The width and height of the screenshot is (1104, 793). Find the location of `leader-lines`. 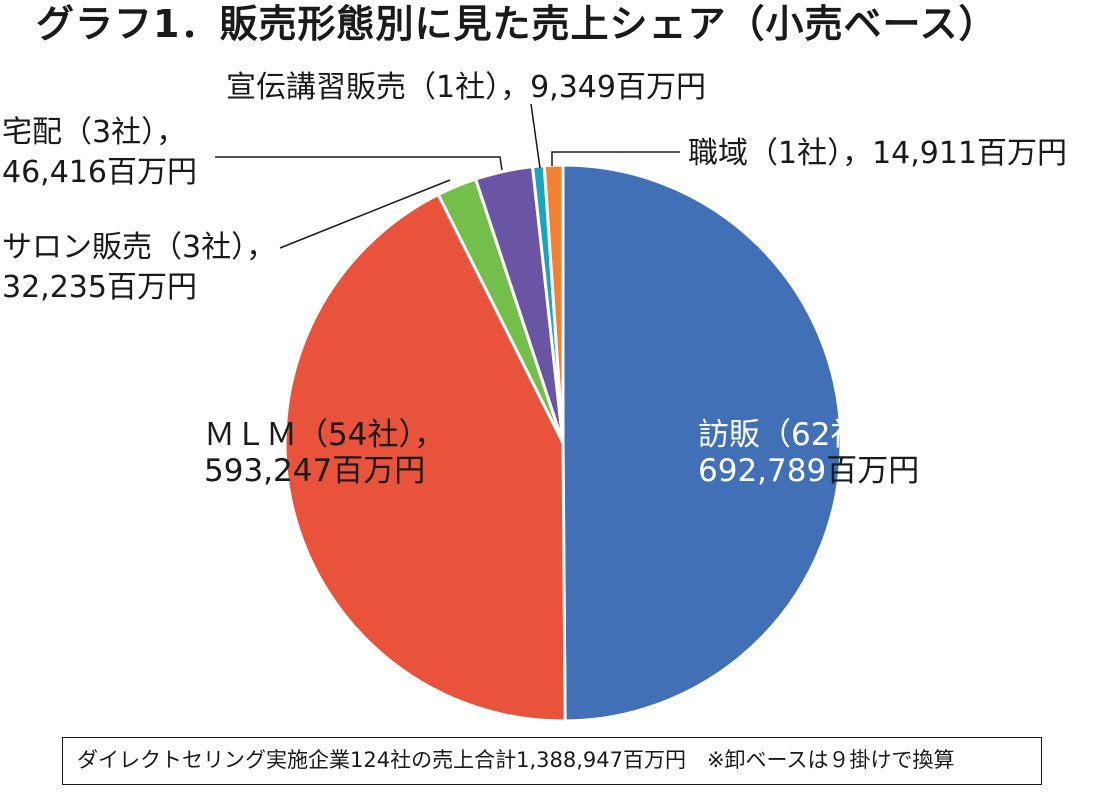

leader-lines is located at coordinates (447, 176).